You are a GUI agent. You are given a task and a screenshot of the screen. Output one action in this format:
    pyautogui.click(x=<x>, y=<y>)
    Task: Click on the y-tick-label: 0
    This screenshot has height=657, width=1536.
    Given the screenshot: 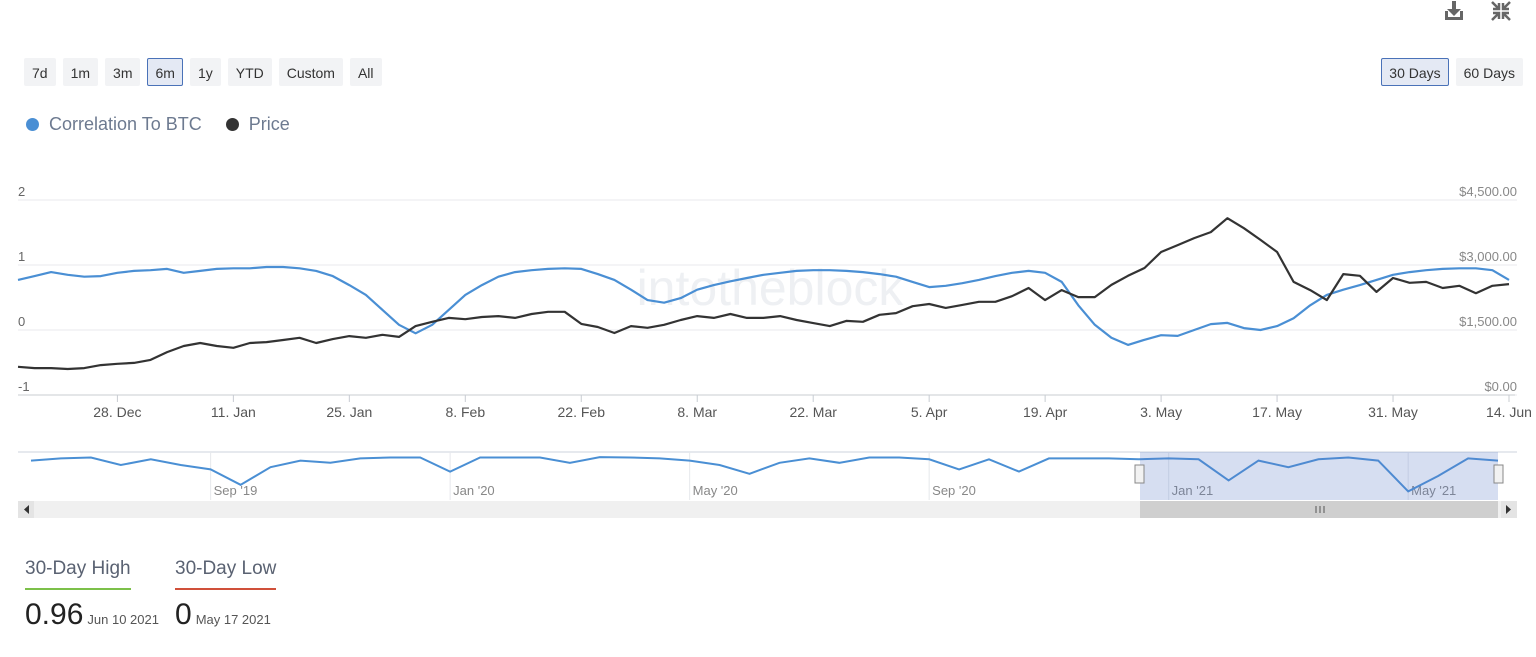 What is the action you would take?
    pyautogui.click(x=21, y=321)
    